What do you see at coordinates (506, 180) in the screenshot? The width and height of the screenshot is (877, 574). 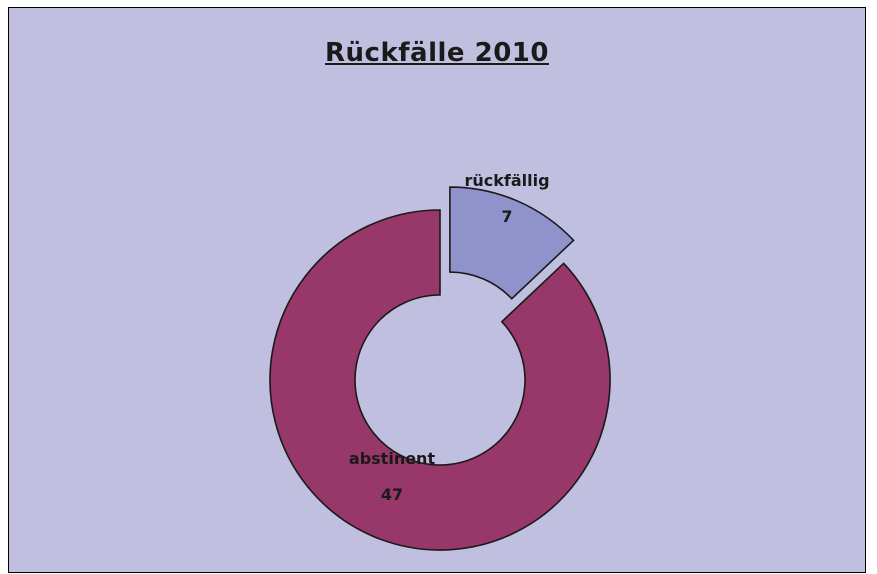 I see `slice-label-name: rückfällig` at bounding box center [506, 180].